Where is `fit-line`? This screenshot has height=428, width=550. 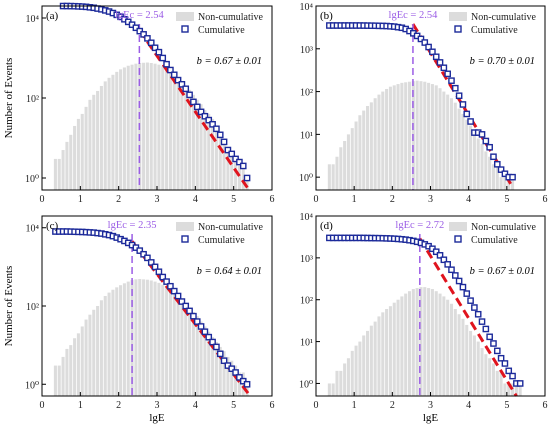
fit-line is located at coordinates (468, 317).